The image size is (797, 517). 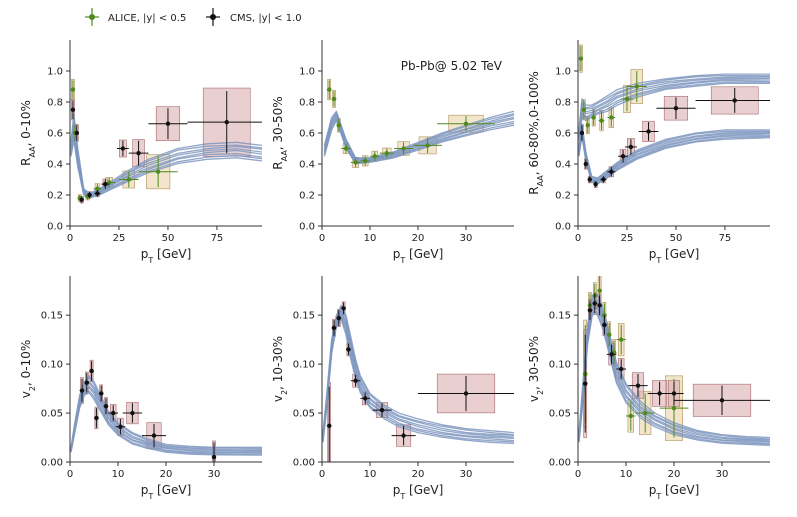 What do you see at coordinates (370, 238) in the screenshot?
I see `x-tick-label-1: 10` at bounding box center [370, 238].